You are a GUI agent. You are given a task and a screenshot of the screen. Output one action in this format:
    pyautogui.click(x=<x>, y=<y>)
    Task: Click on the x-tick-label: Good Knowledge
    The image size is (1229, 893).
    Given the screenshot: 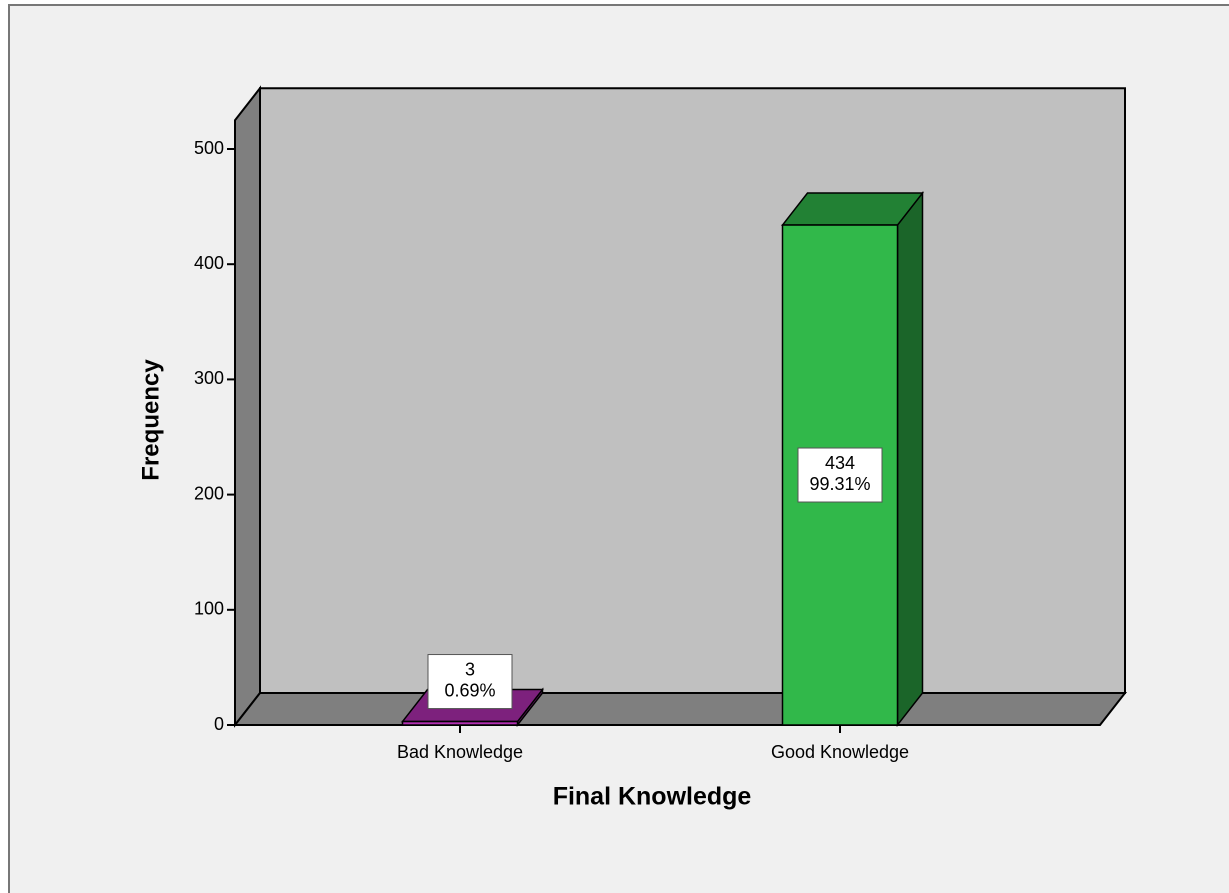 What is the action you would take?
    pyautogui.click(x=840, y=752)
    